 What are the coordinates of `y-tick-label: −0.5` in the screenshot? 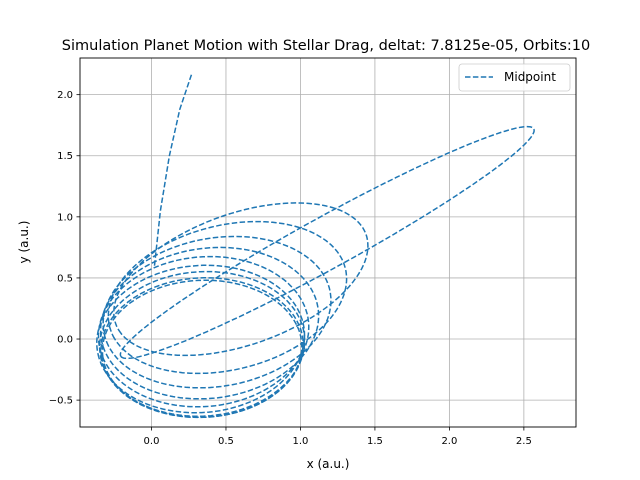 It's located at (61, 401).